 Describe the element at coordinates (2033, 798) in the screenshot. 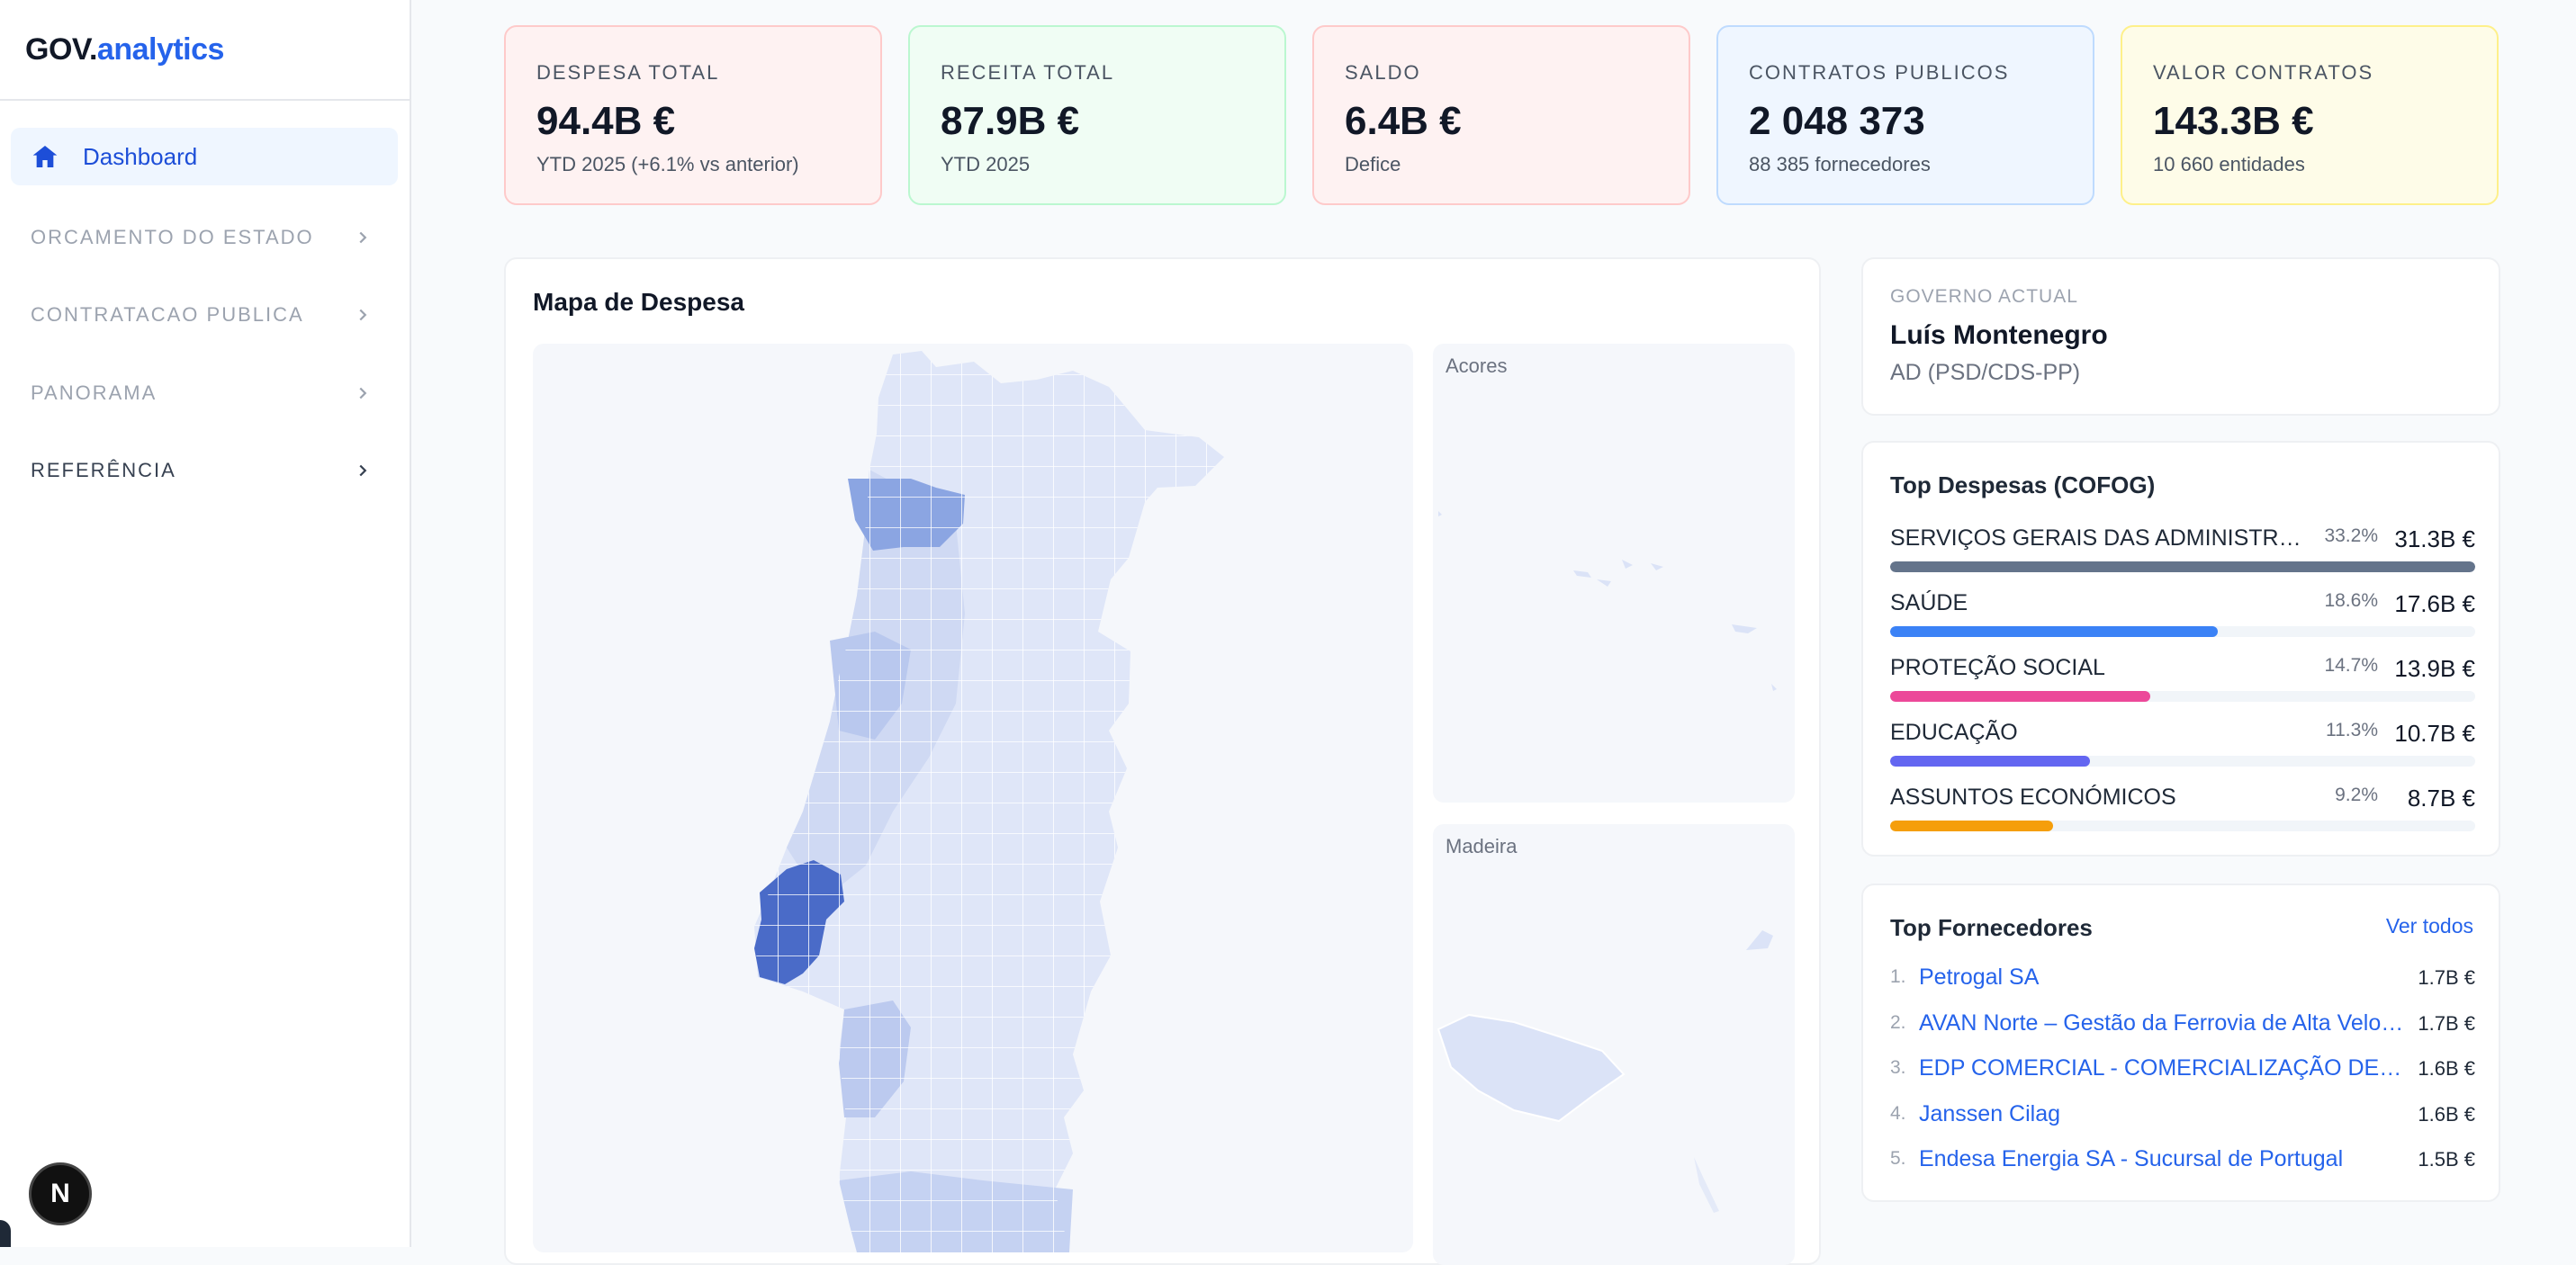

I see `cofog-name: ASSUNTOS ECONÓMICOS` at that location.